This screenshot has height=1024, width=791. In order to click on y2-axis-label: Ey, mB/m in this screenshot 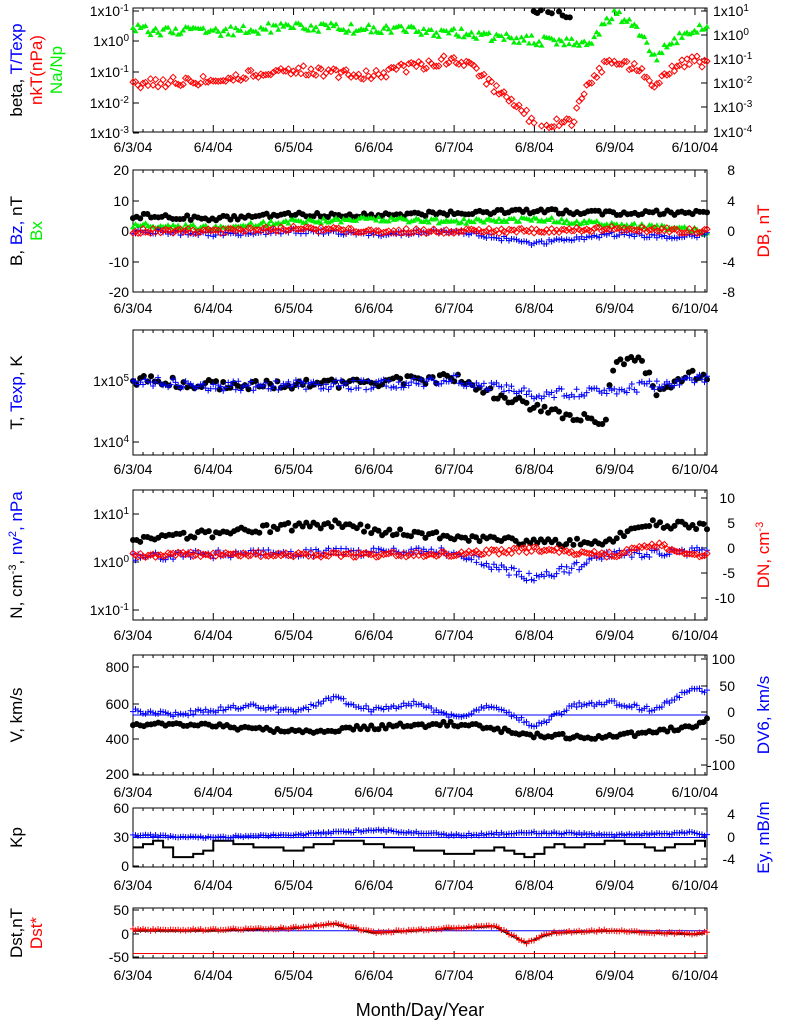, I will do `click(763, 837)`.